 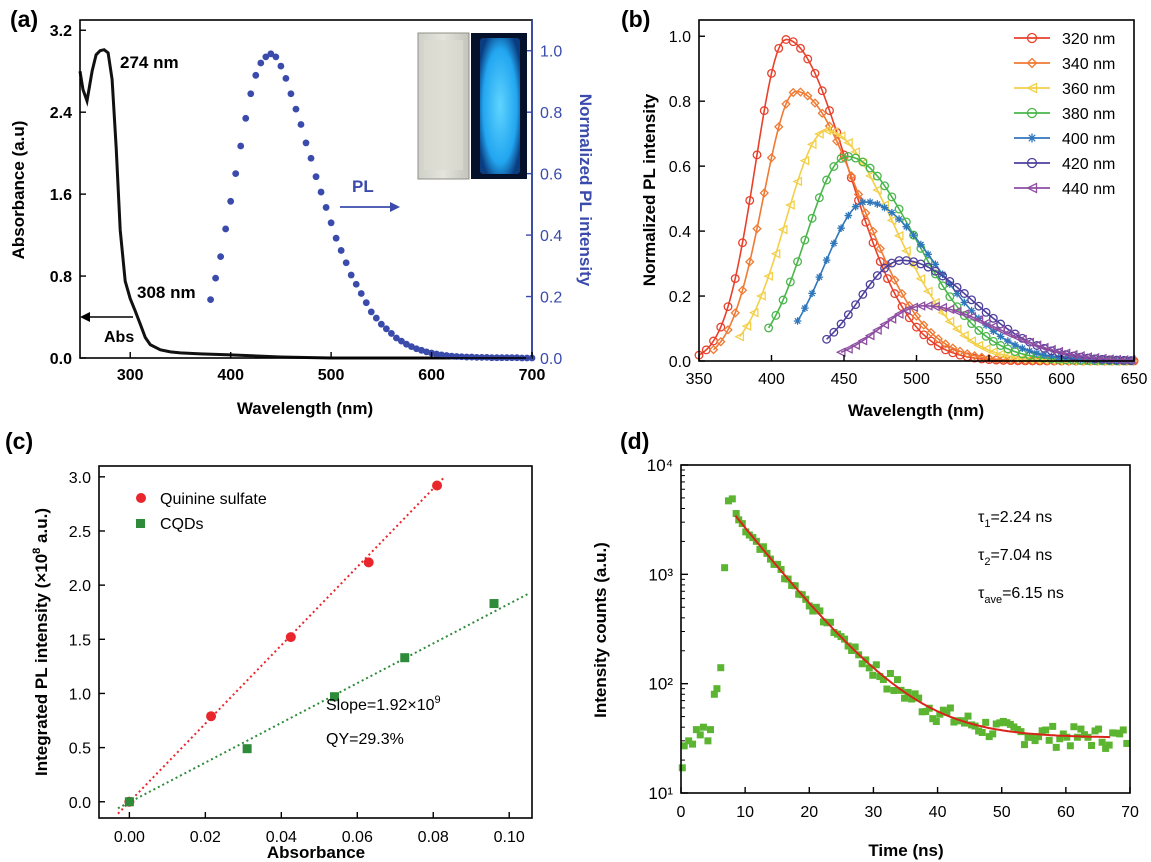 What do you see at coordinates (1066, 812) in the screenshot?
I see `d-xtick-label: 60` at bounding box center [1066, 812].